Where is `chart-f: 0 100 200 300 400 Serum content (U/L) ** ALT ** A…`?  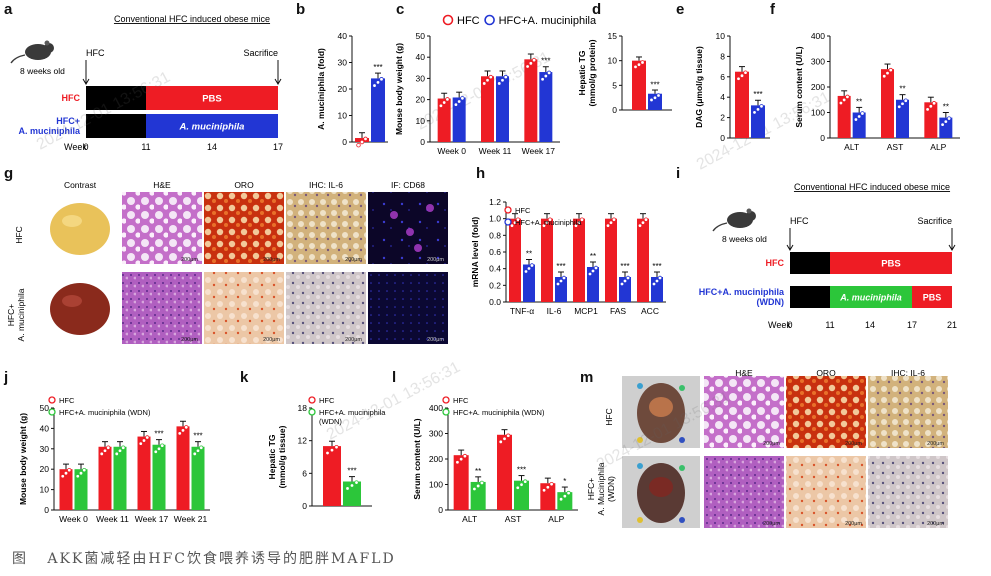
chart-f: 0 100 200 300 400 Serum content (U/L) ** ALT ** A… is located at coordinates (877, 91).